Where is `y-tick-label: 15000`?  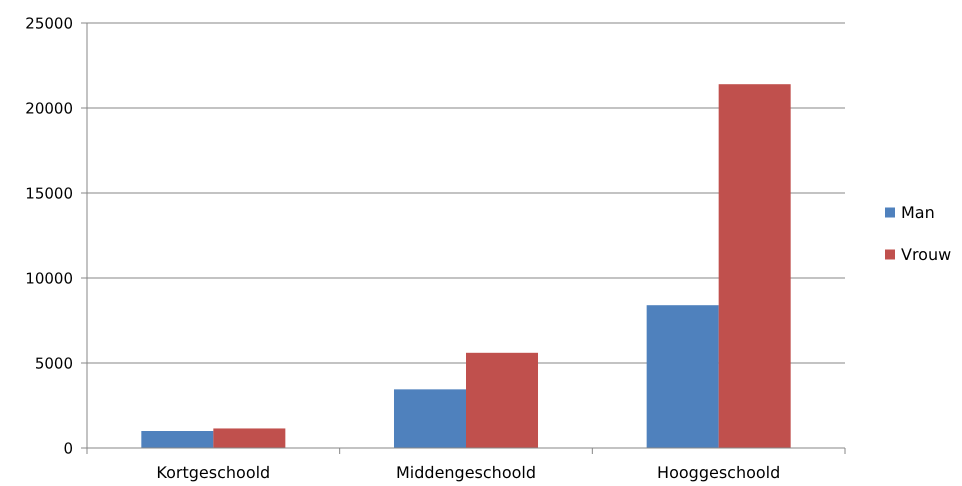 y-tick-label: 15000 is located at coordinates (49, 193).